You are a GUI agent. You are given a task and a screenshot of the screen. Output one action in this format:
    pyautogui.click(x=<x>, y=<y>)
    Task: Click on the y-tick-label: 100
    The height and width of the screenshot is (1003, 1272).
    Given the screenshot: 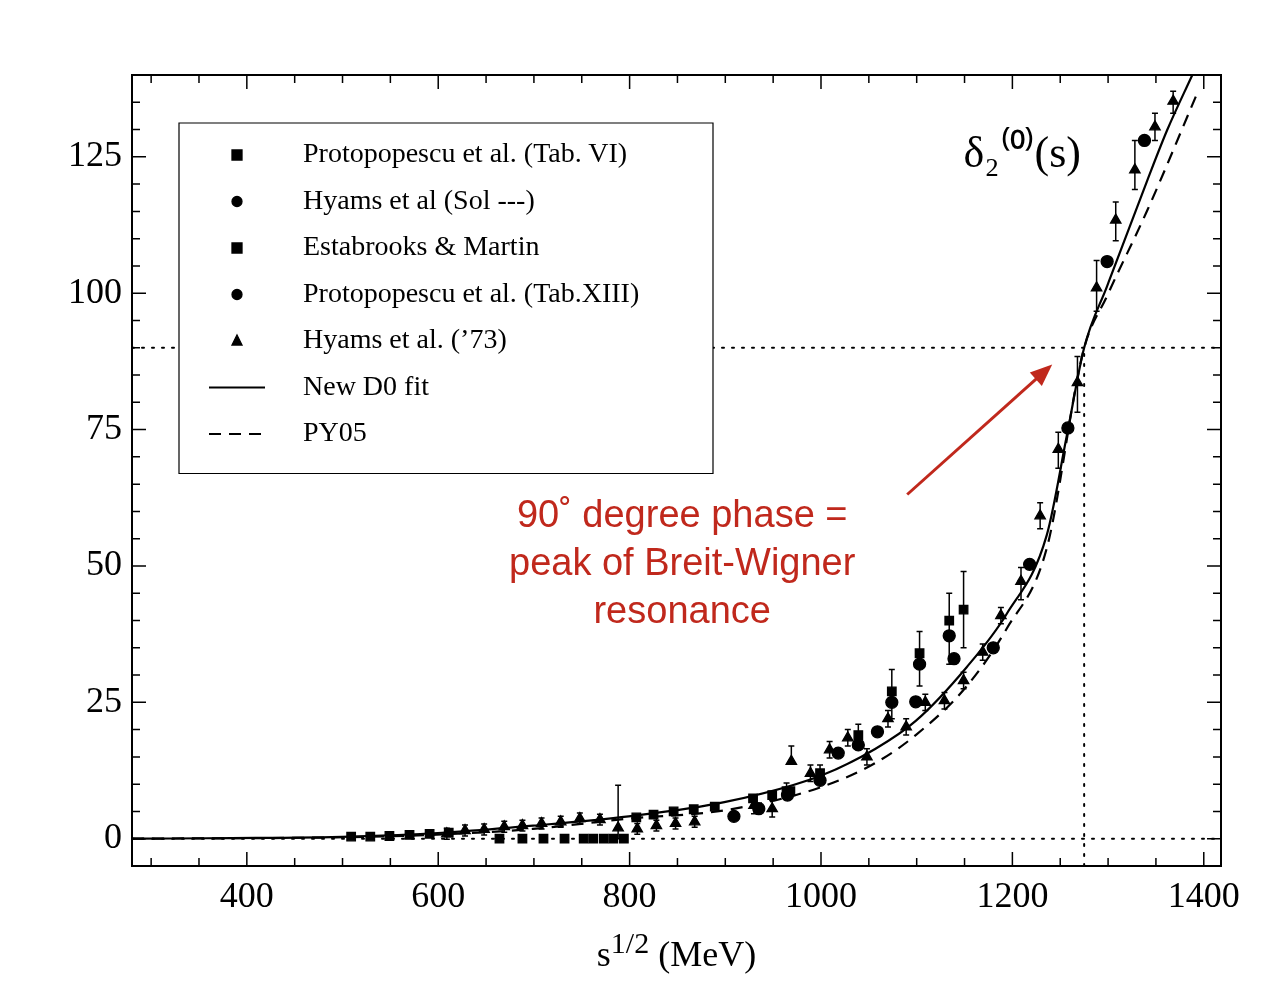 What is the action you would take?
    pyautogui.click(x=95, y=290)
    